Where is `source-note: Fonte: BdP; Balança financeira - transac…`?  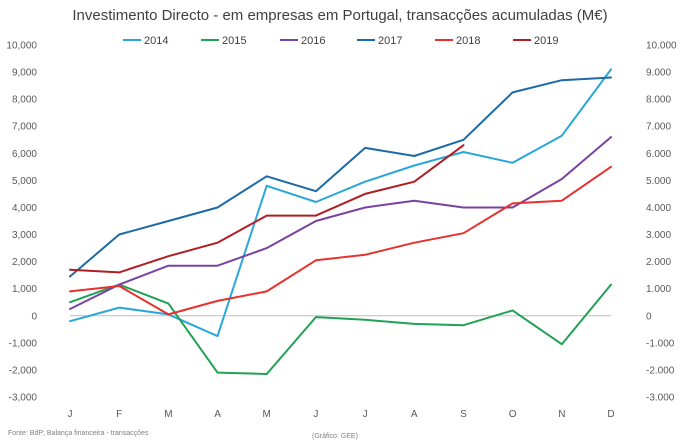
source-note: Fonte: BdP; Balança financeira - transac… is located at coordinates (78, 433).